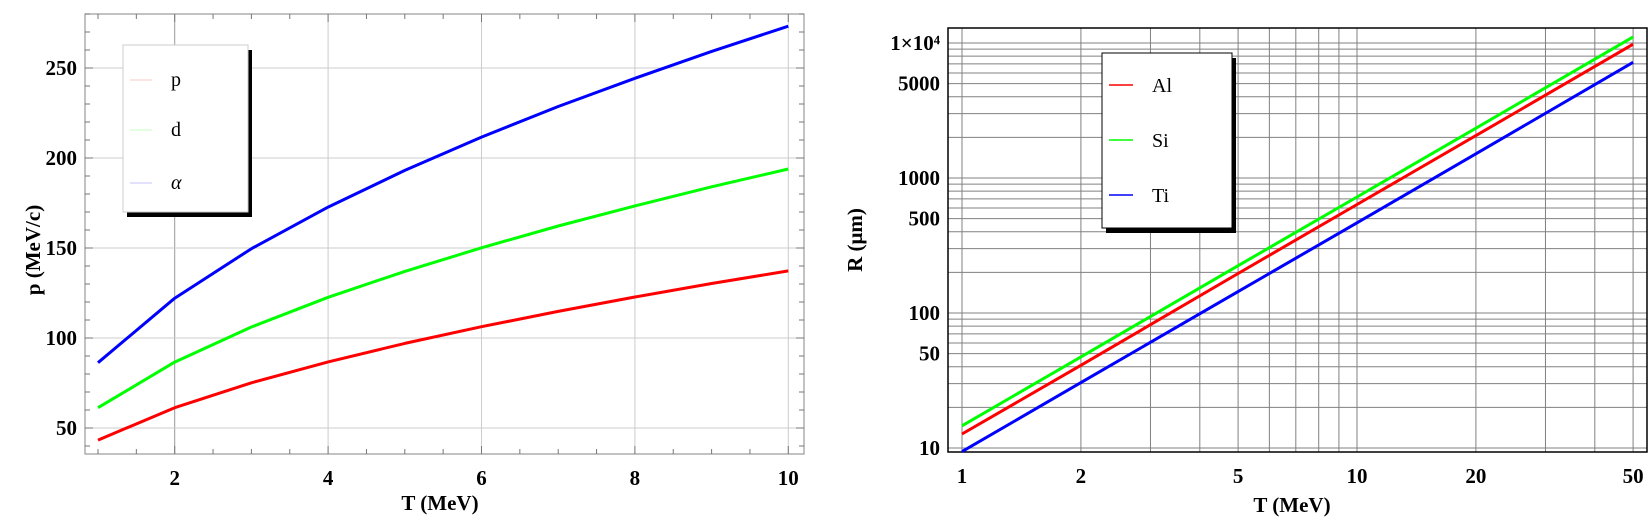  What do you see at coordinates (33, 250) in the screenshot?
I see `y-axis-label: p (MeV/c)` at bounding box center [33, 250].